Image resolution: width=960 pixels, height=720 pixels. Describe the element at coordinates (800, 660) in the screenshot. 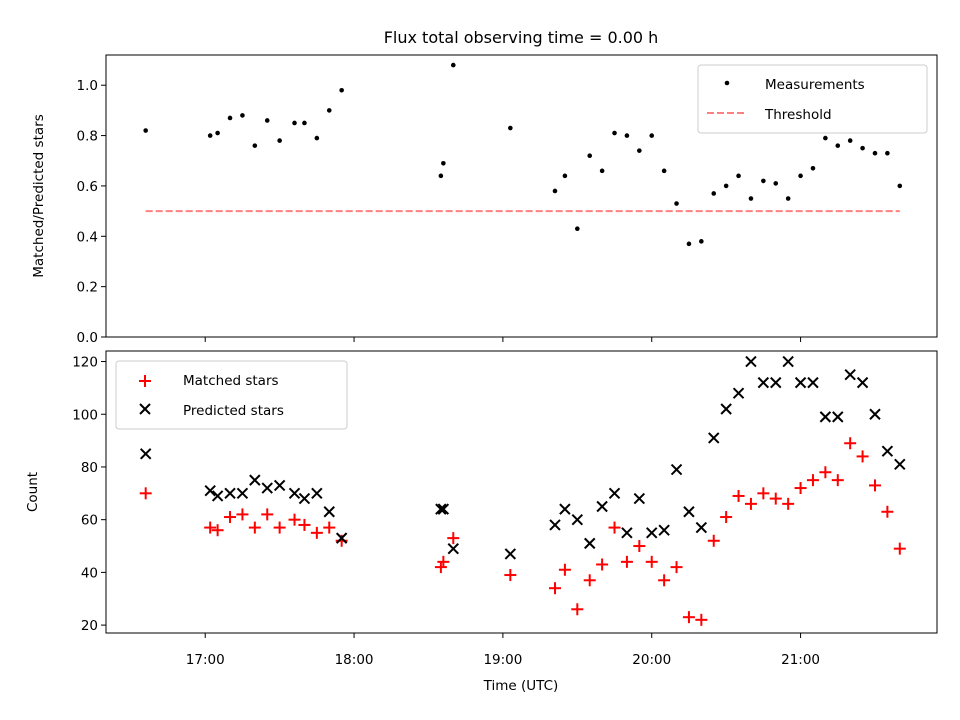

I see `x-tick-label: 21:00` at that location.